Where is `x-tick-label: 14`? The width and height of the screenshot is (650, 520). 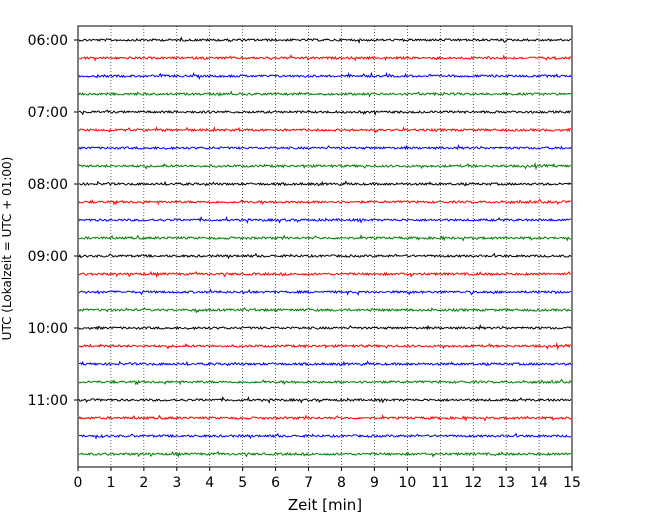 x-tick-label: 14 is located at coordinates (539, 483).